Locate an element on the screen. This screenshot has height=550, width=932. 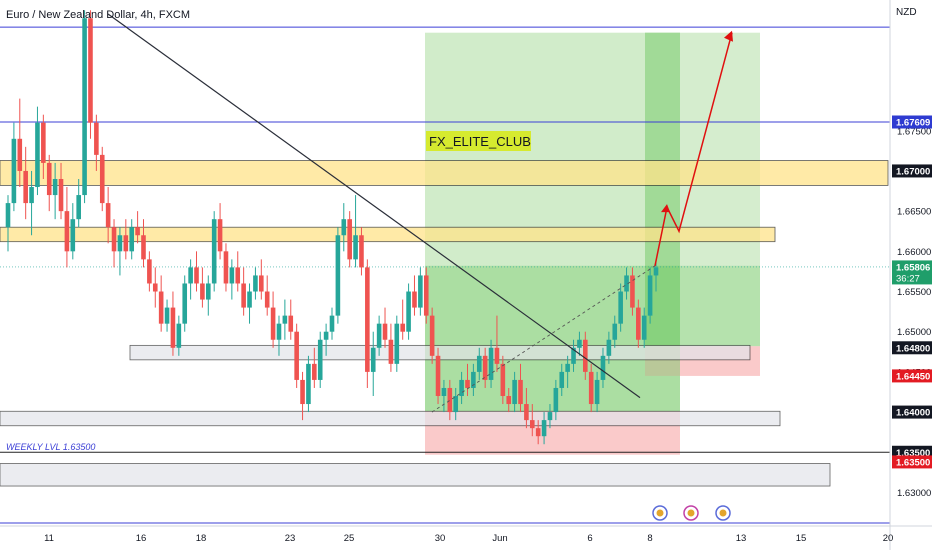
y-tick-label: 1.63000 is located at coordinates (914, 493).